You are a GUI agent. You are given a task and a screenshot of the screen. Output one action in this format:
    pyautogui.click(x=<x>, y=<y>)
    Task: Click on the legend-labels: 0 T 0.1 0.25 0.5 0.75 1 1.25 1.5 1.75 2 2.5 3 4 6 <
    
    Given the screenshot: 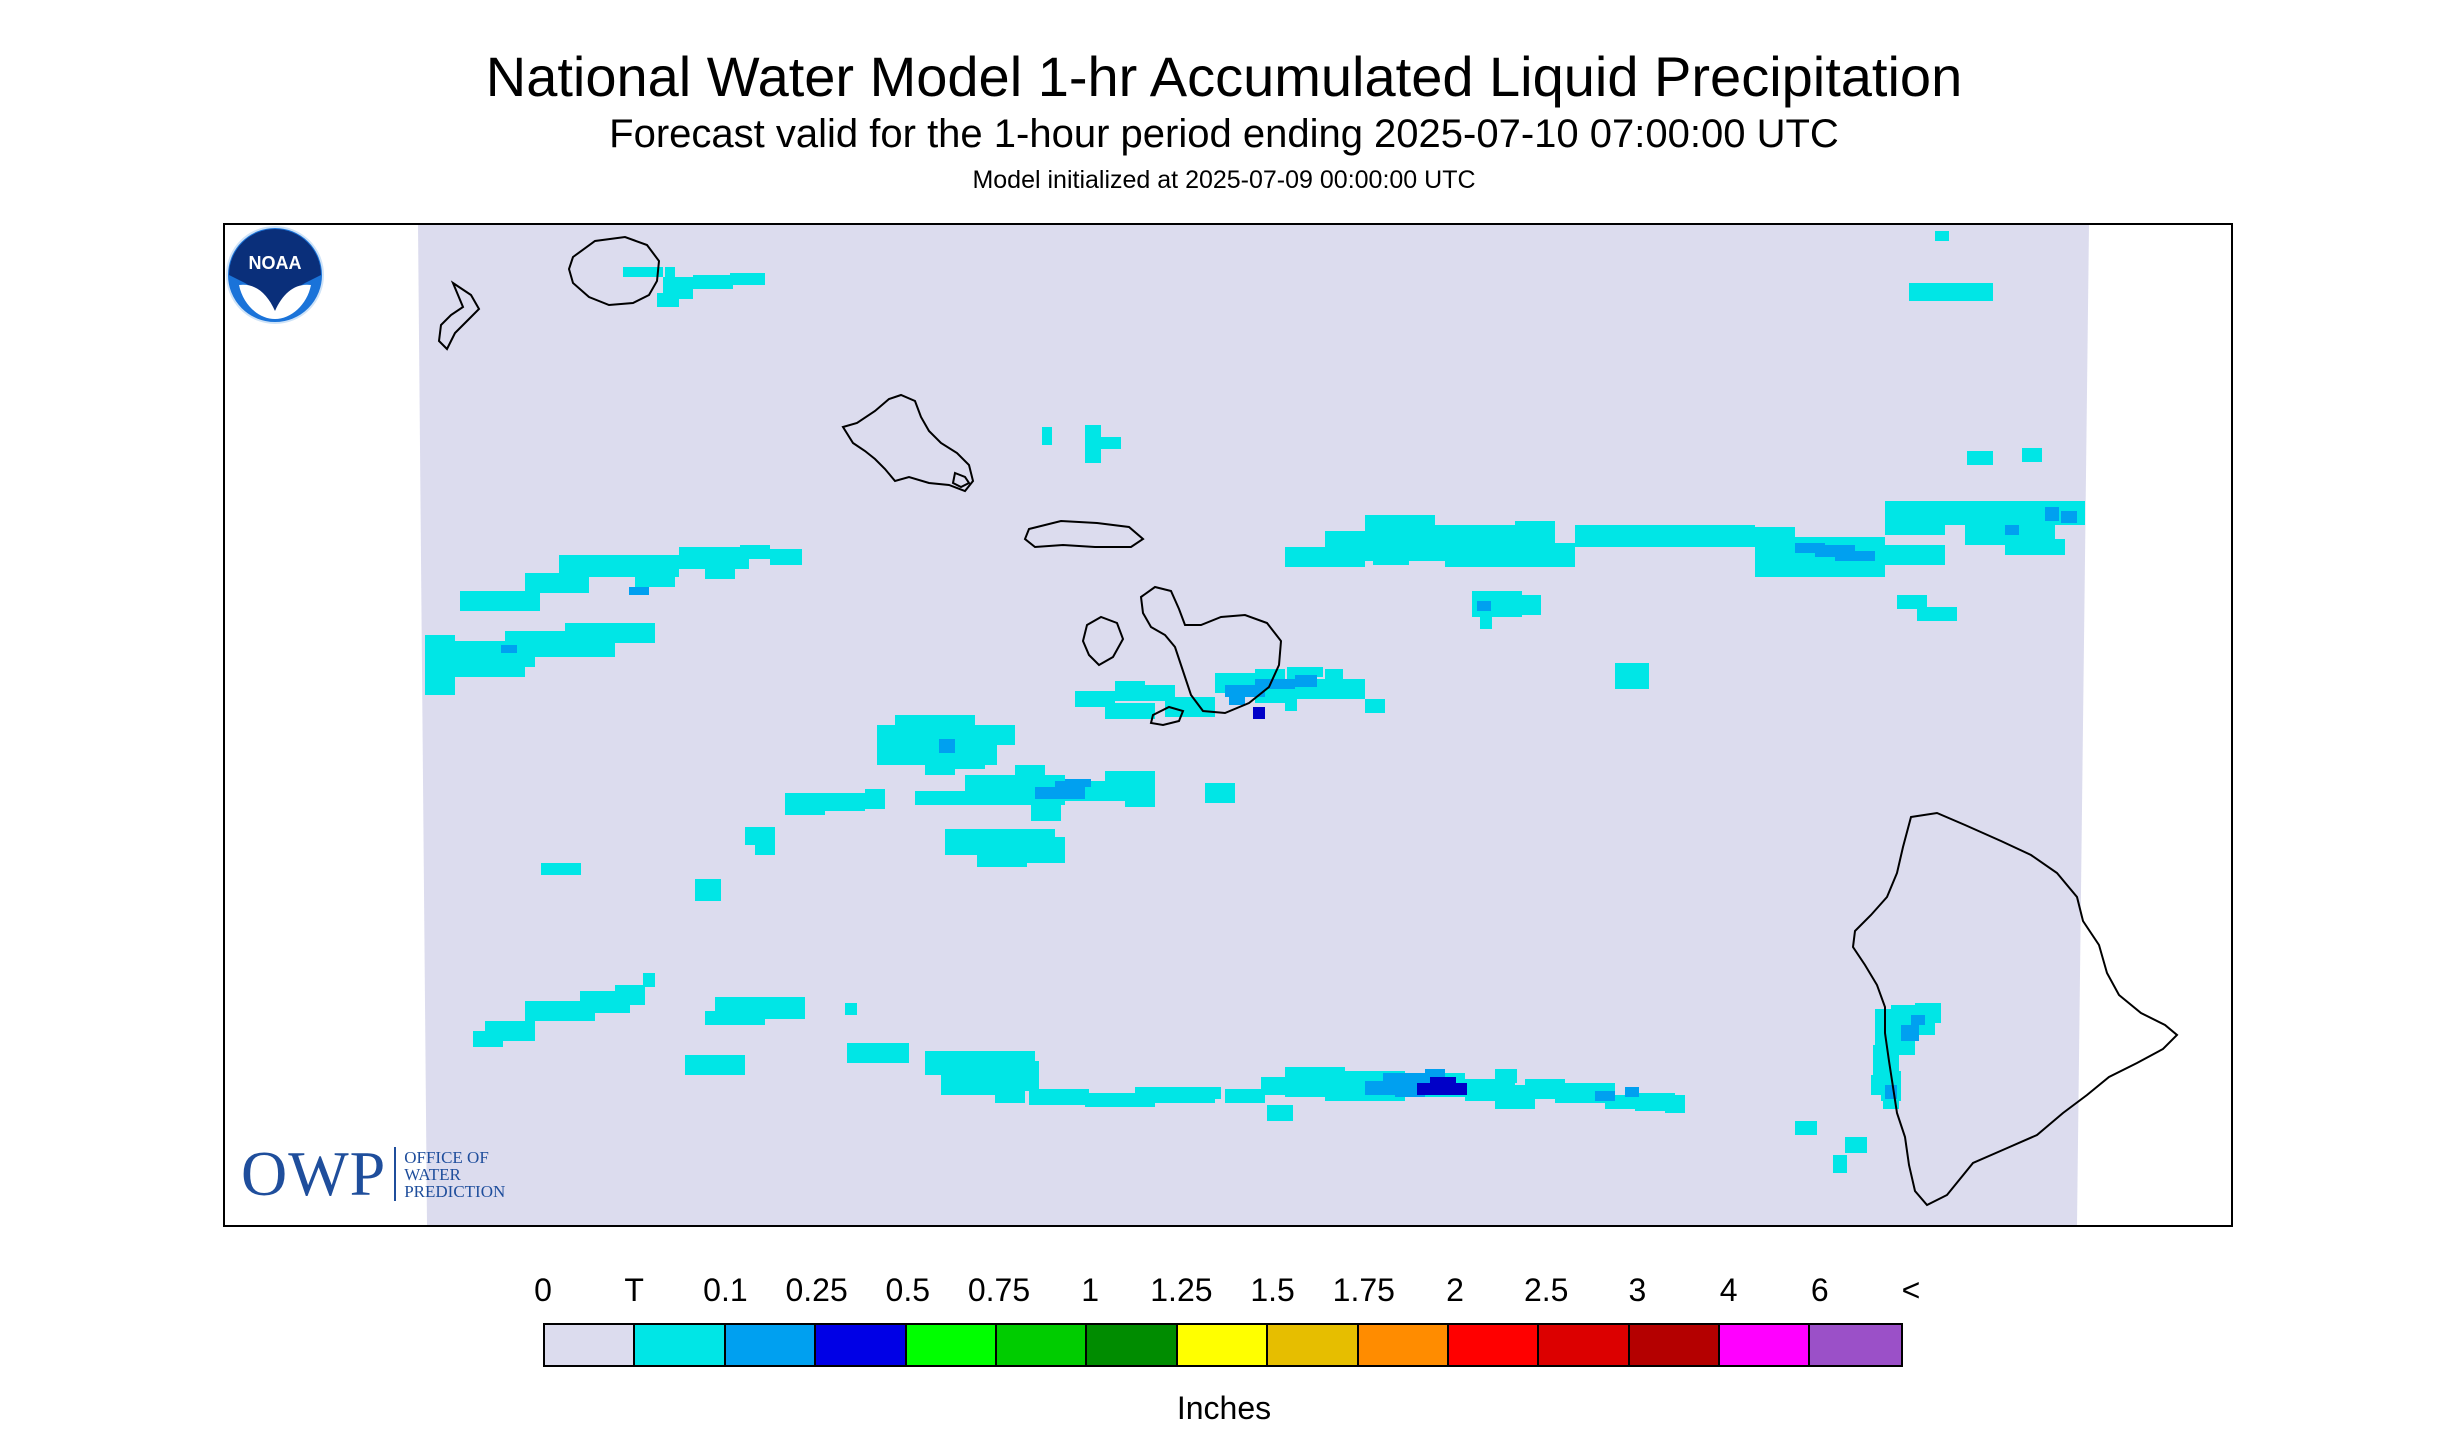 What is the action you would take?
    pyautogui.click(x=1224, y=1292)
    